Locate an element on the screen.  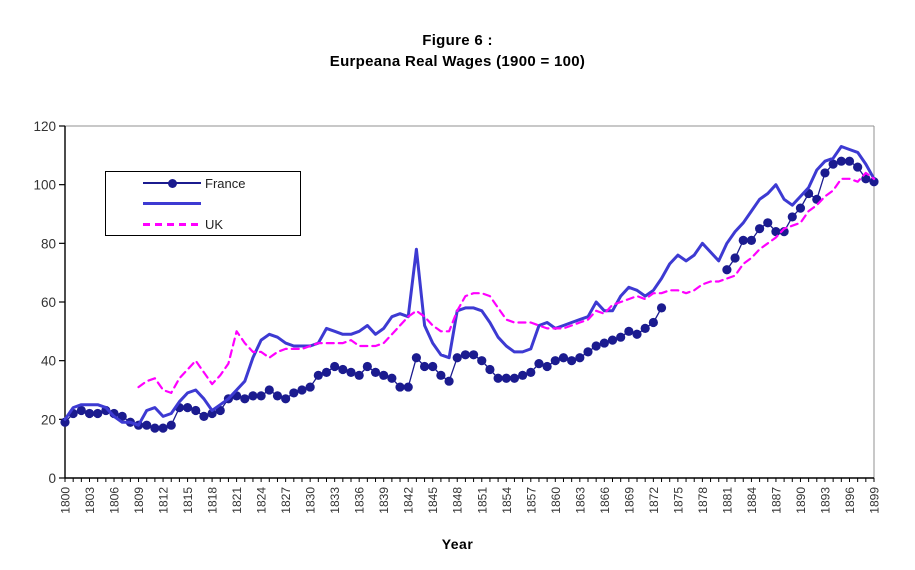
x-tick-label: 1836 is located at coordinates (360, 500).